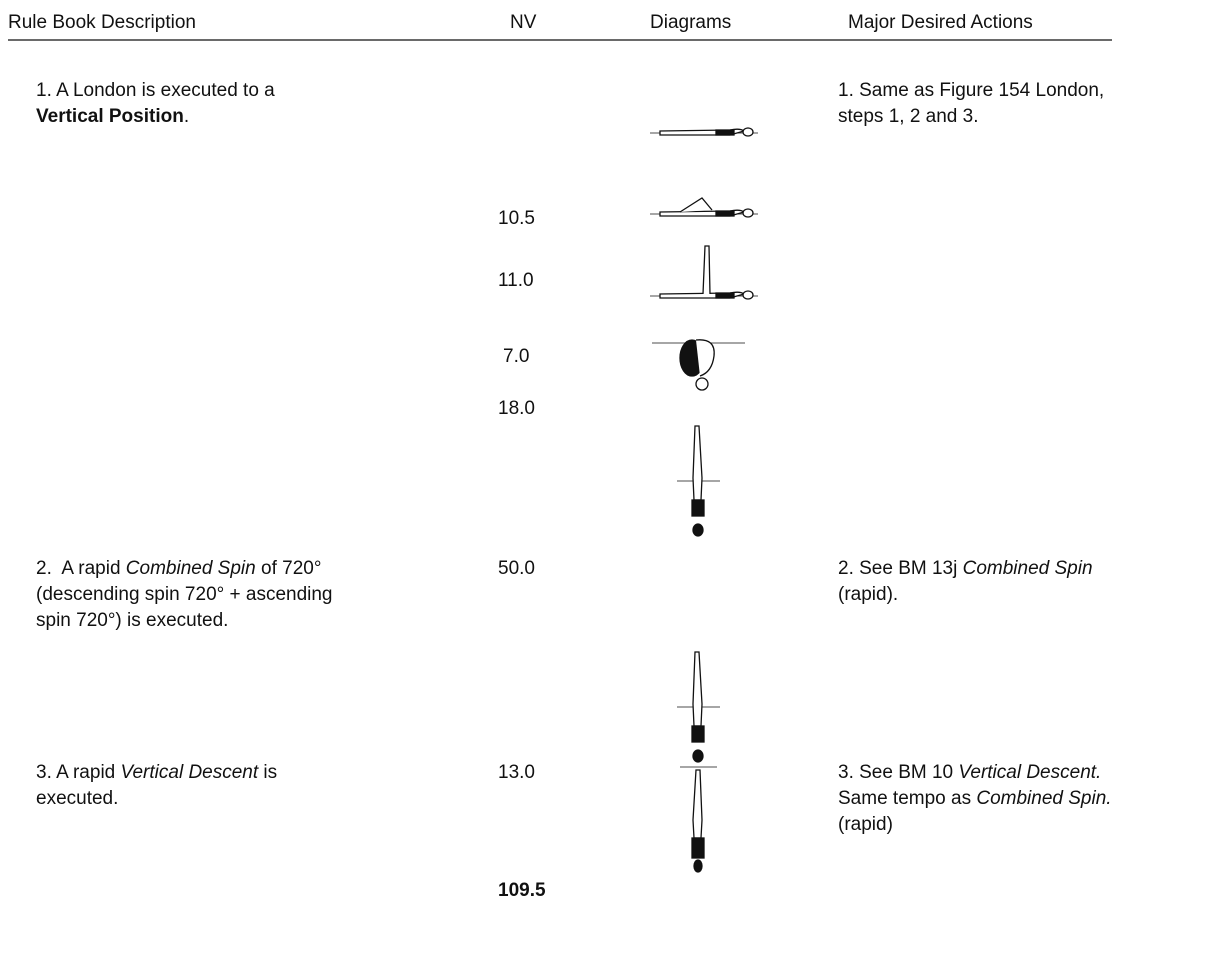 This screenshot has width=1232, height=958. Describe the element at coordinates (907, 798) in the screenshot. I see `text-segment: Same tempo as` at that location.